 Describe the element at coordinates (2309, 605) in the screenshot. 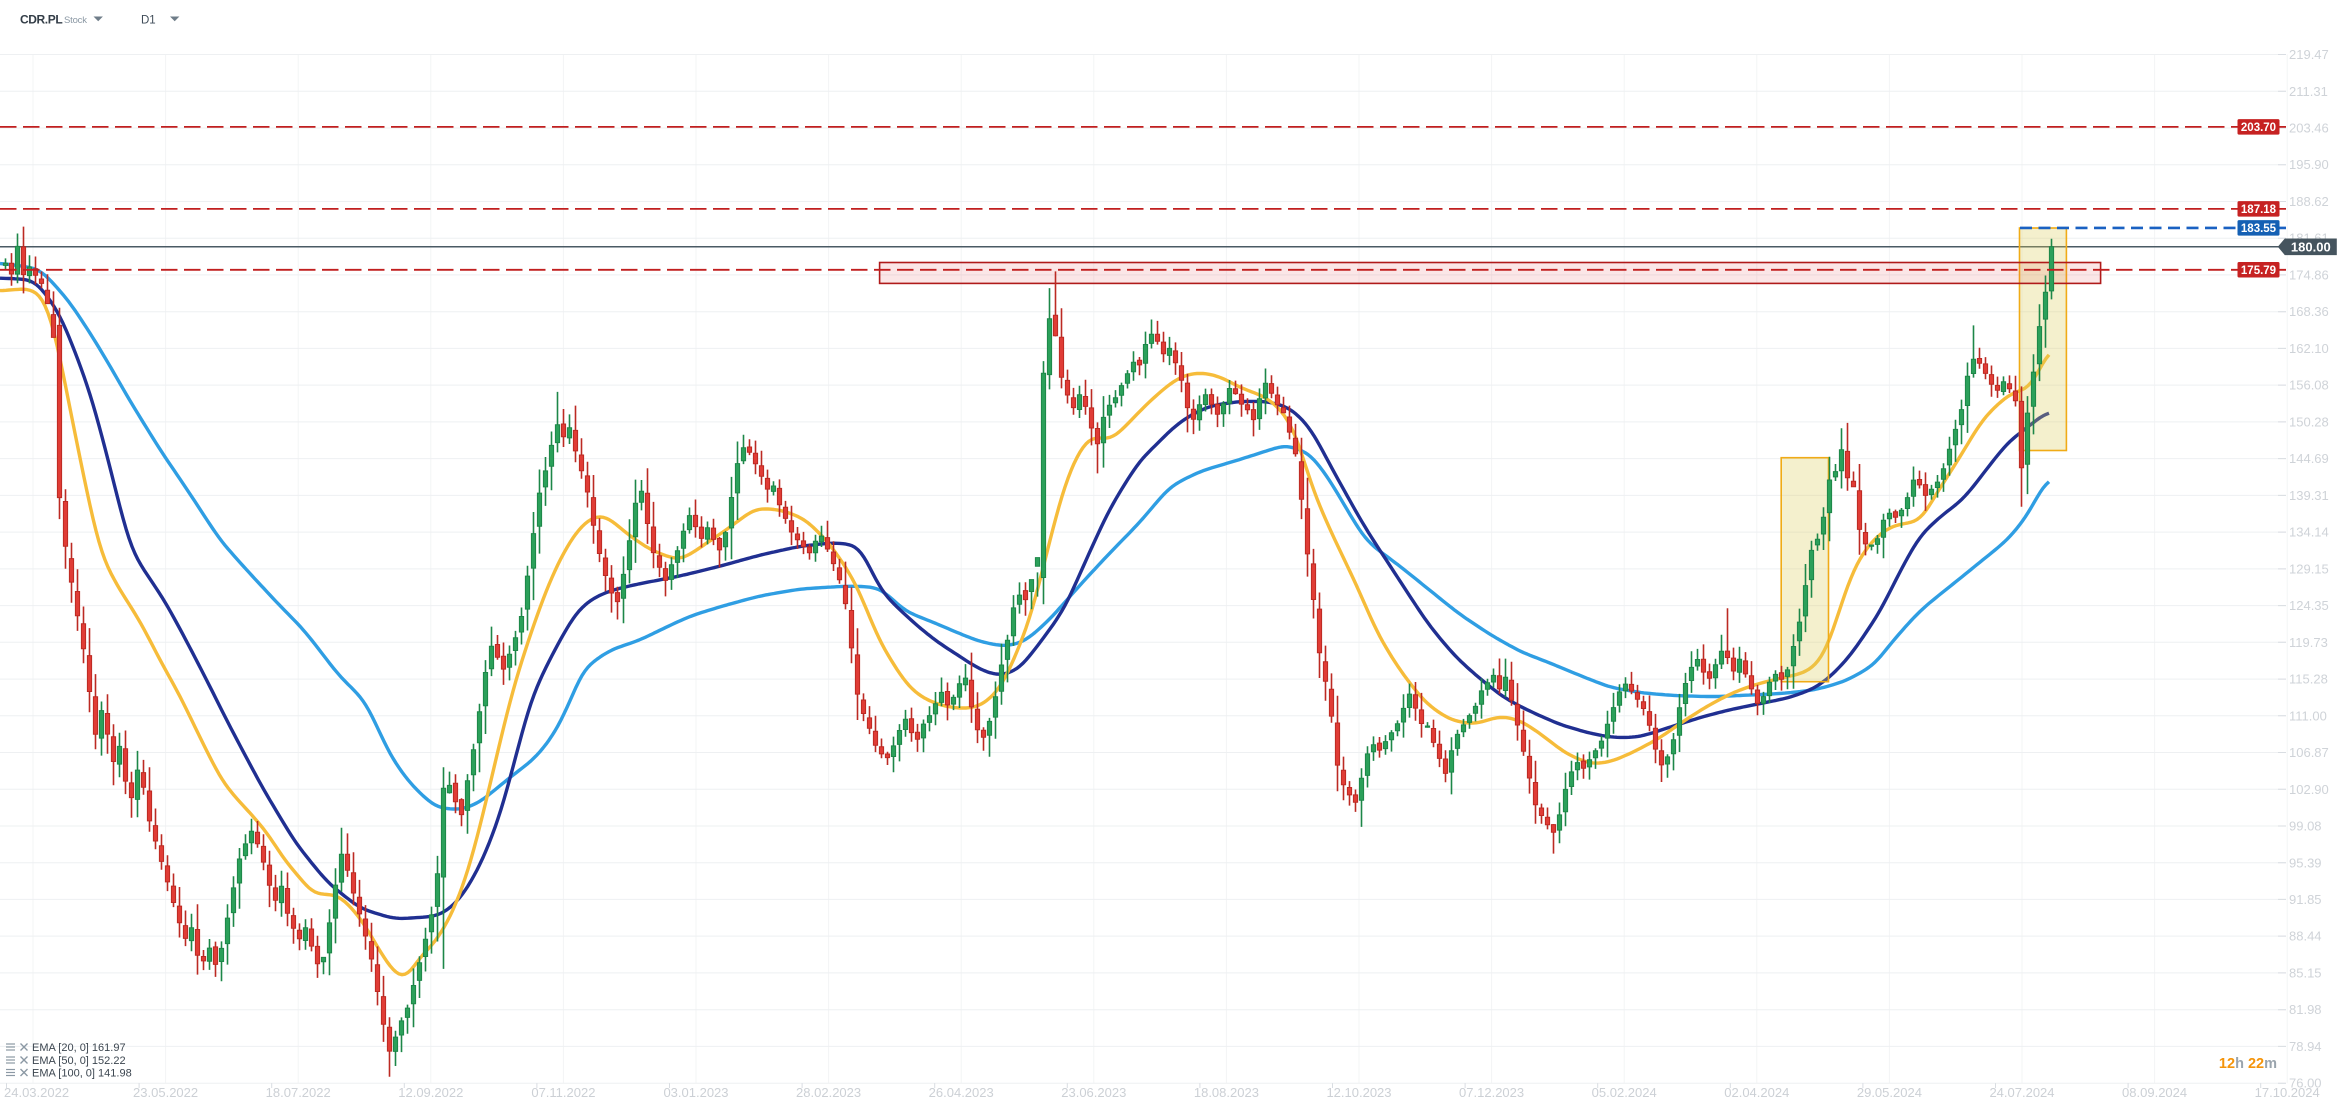

I see `svg-text: 124.35` at that location.